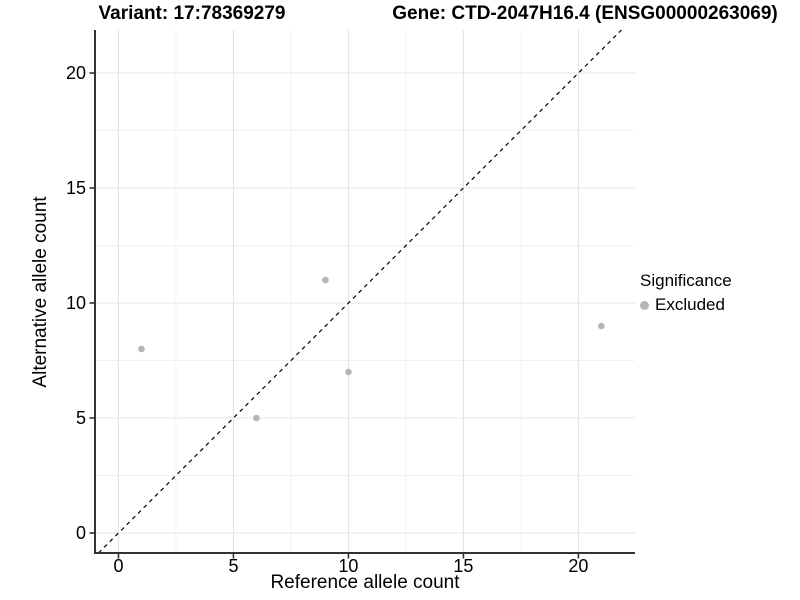 The height and width of the screenshot is (600, 800). What do you see at coordinates (233, 566) in the screenshot?
I see `x-tick-label: 5` at bounding box center [233, 566].